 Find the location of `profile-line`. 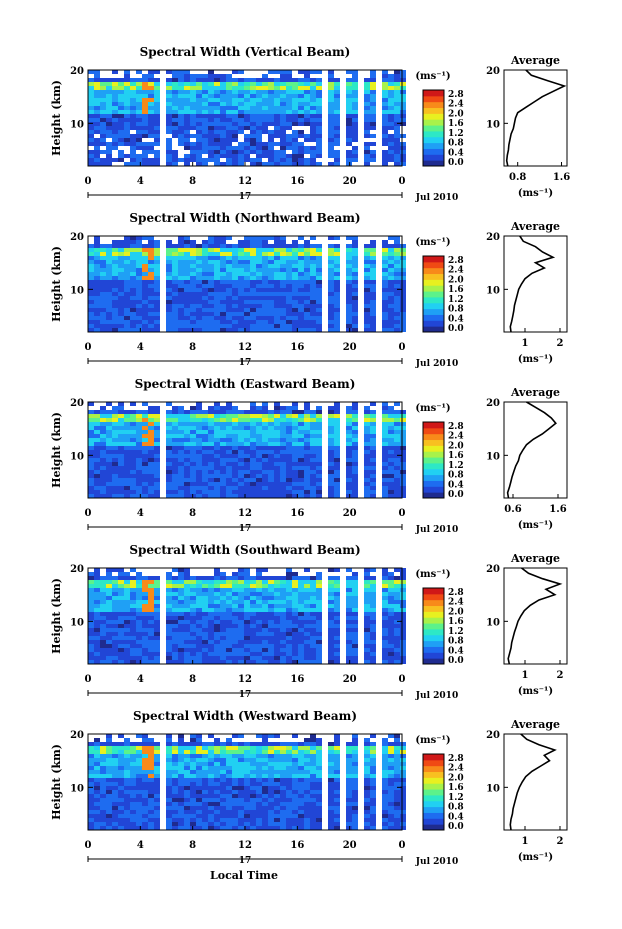

profile-line is located at coordinates (532, 284).